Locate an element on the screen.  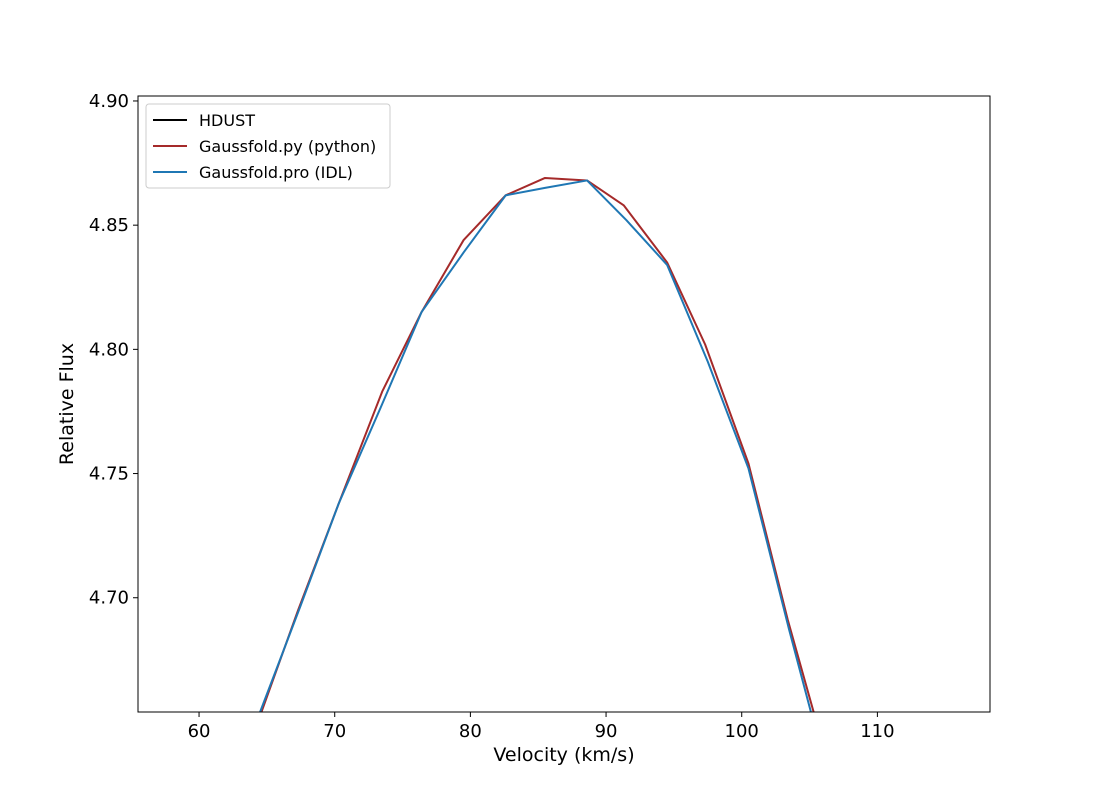
y-tick-label: 4.70 is located at coordinates (109, 598).